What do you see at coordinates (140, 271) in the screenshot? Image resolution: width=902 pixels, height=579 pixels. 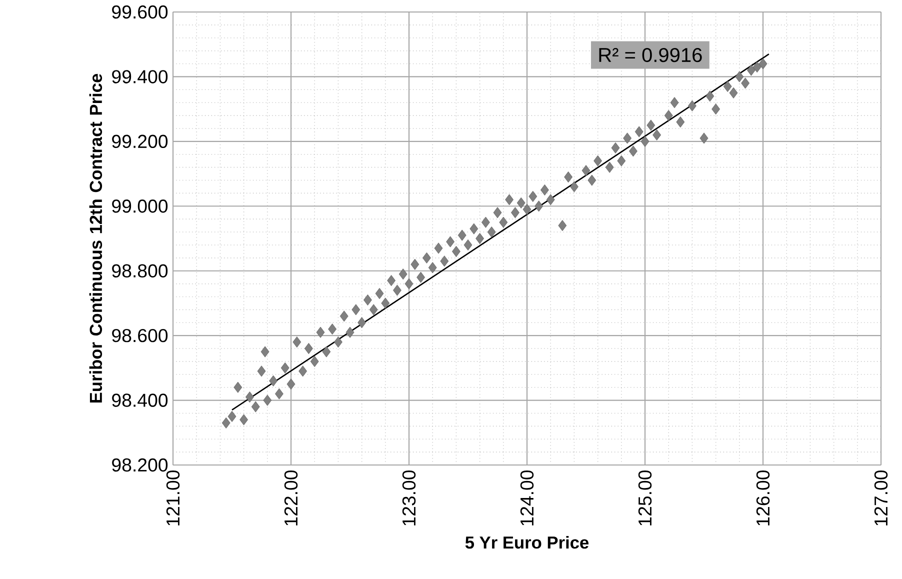 I see `y-tick-label: 98.800` at bounding box center [140, 271].